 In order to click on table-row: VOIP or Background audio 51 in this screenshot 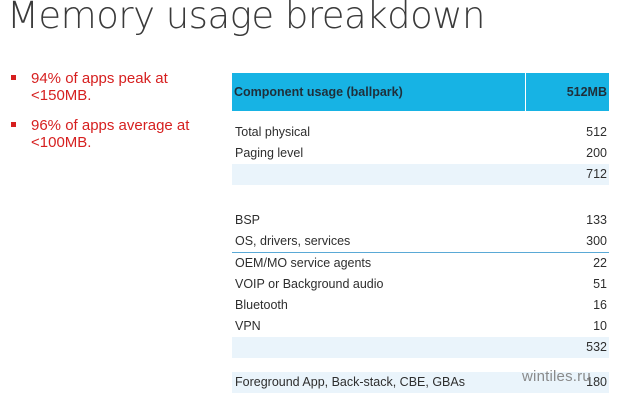, I will do `click(420, 284)`.